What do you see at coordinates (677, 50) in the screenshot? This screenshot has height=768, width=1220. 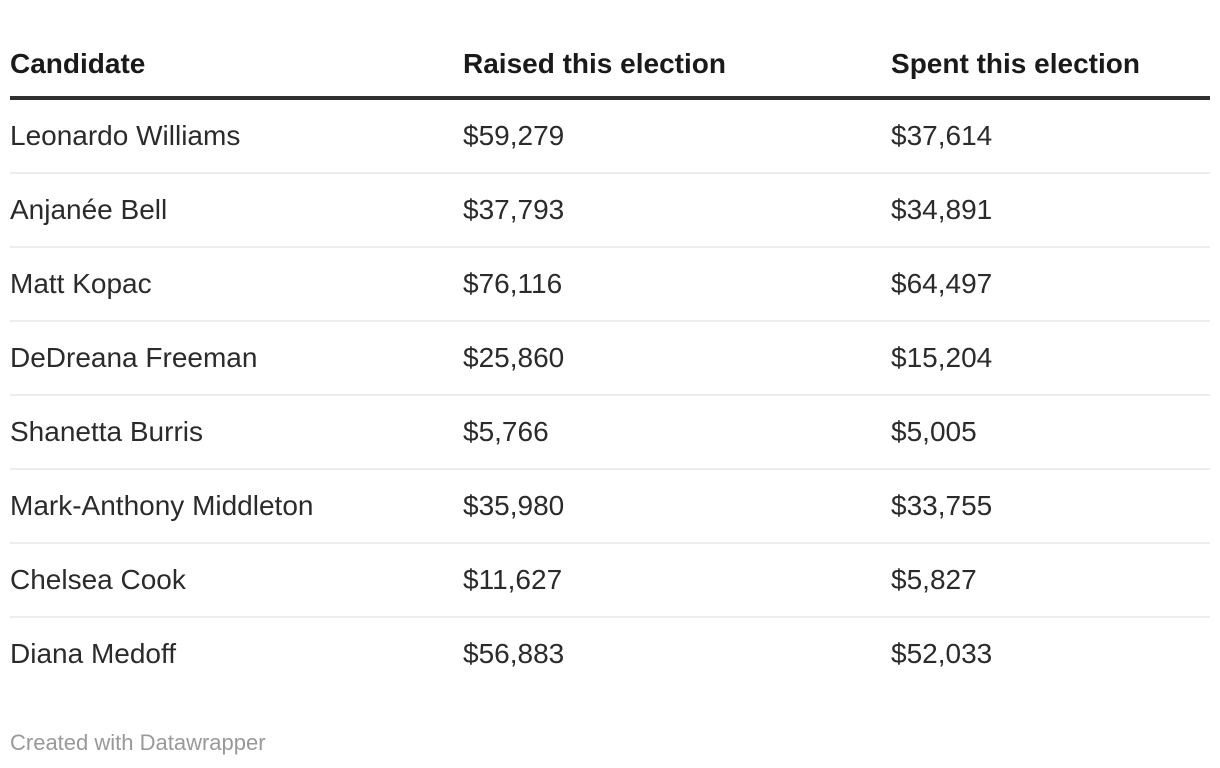 I see `column-header-raised: Raised this election` at bounding box center [677, 50].